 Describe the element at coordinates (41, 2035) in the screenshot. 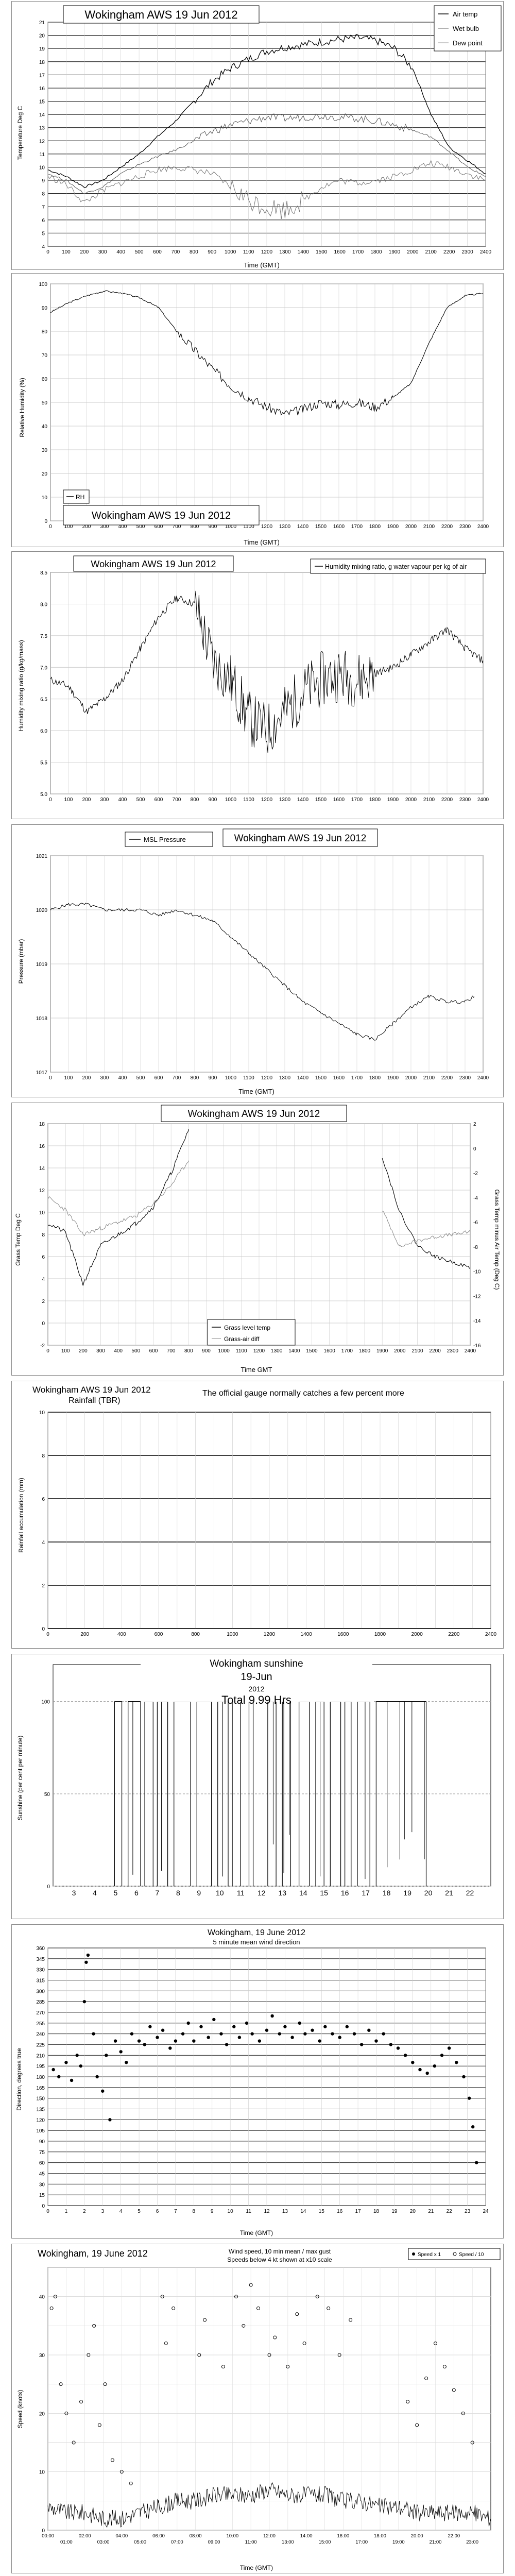

I see `y-tick-label: 240` at that location.